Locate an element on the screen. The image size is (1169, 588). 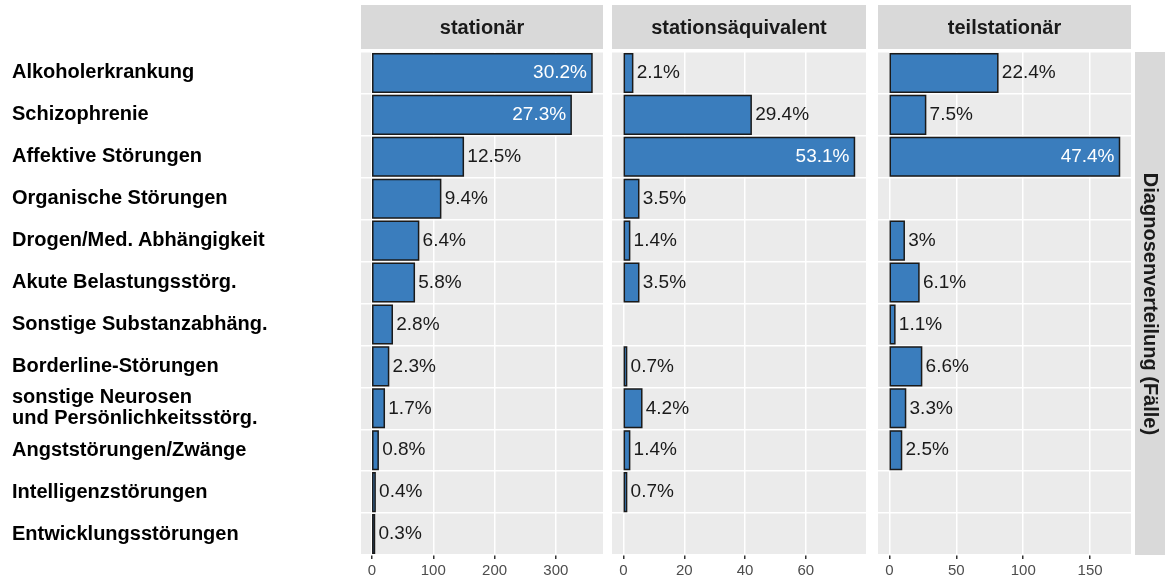
y-tick-label: Schizophrenie is located at coordinates (80, 113).